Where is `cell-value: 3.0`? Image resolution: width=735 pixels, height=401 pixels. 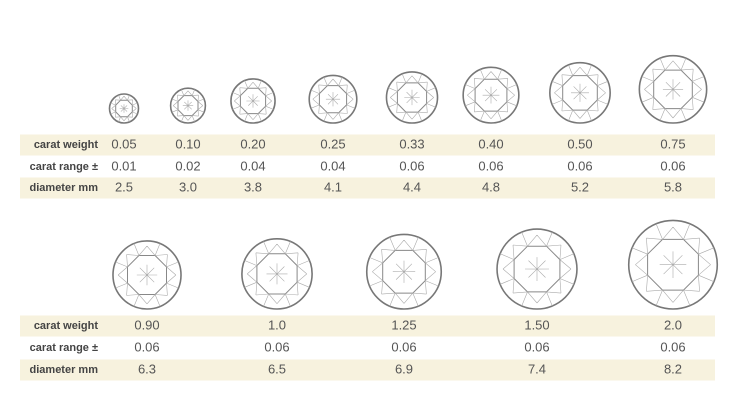
cell-value: 3.0 is located at coordinates (188, 186).